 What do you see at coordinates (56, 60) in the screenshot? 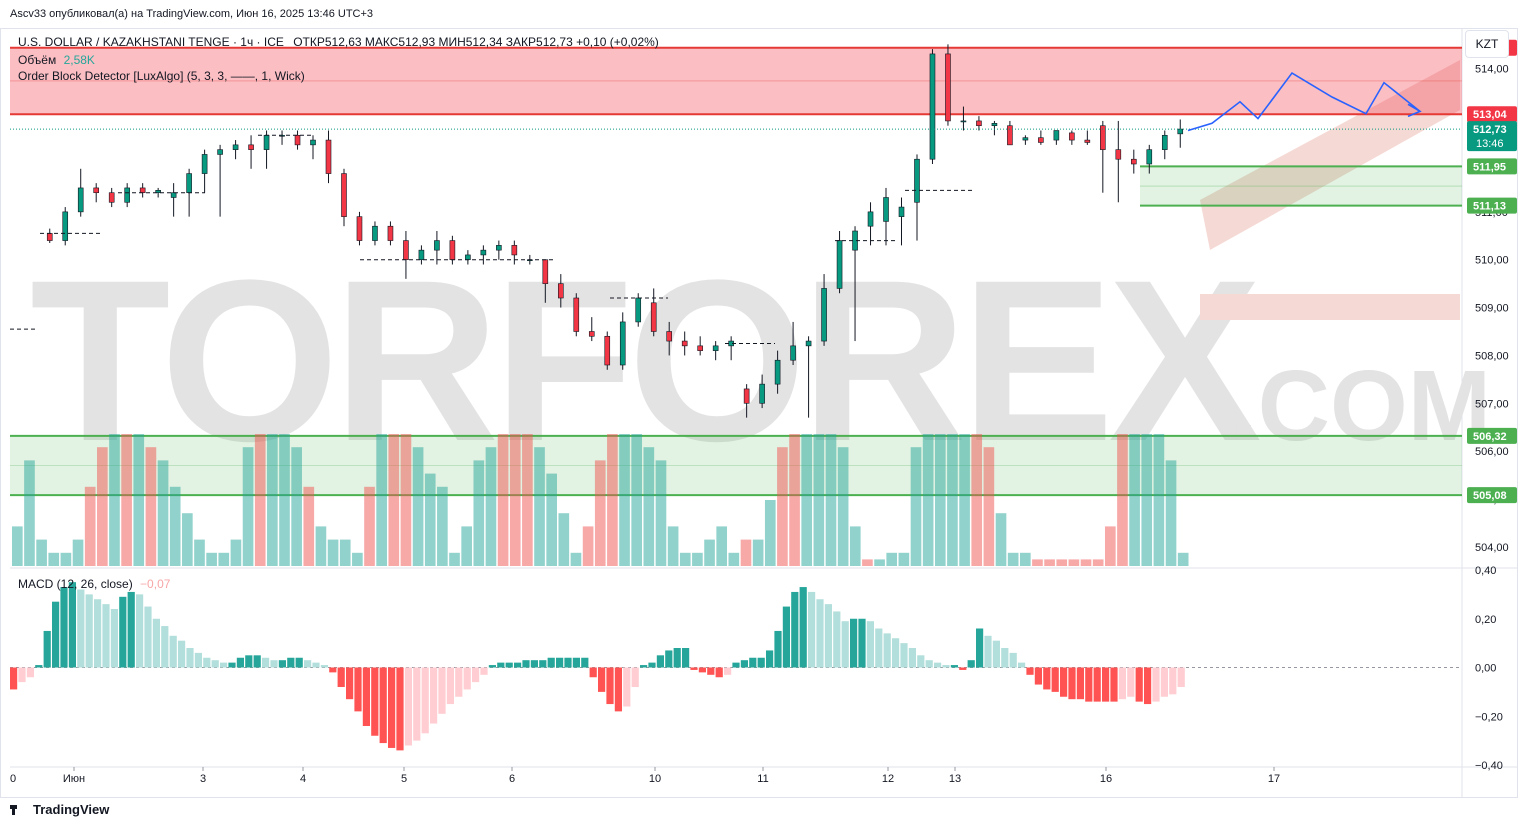
I see `volume-legend: Объём 2,58K` at bounding box center [56, 60].